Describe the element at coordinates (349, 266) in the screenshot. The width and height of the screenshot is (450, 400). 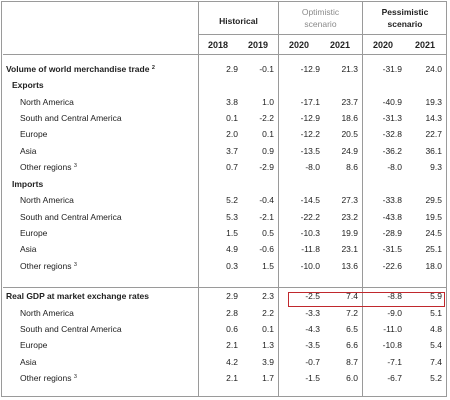
I see `cell-value: 13.6` at that location.